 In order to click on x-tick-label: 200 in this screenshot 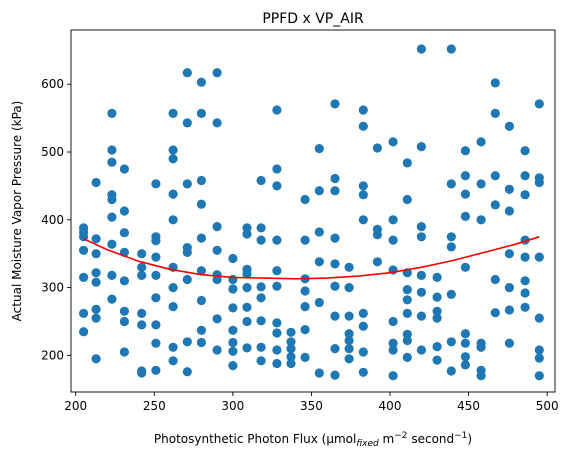, I will do `click(75, 406)`.